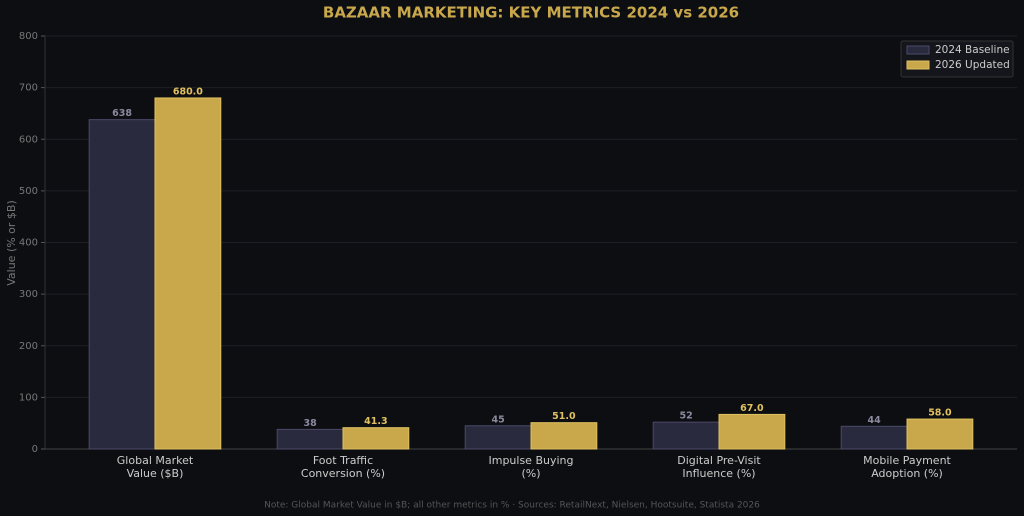 The image size is (1024, 516). Describe the element at coordinates (564, 416) in the screenshot. I see `value-label: 51.0` at that location.